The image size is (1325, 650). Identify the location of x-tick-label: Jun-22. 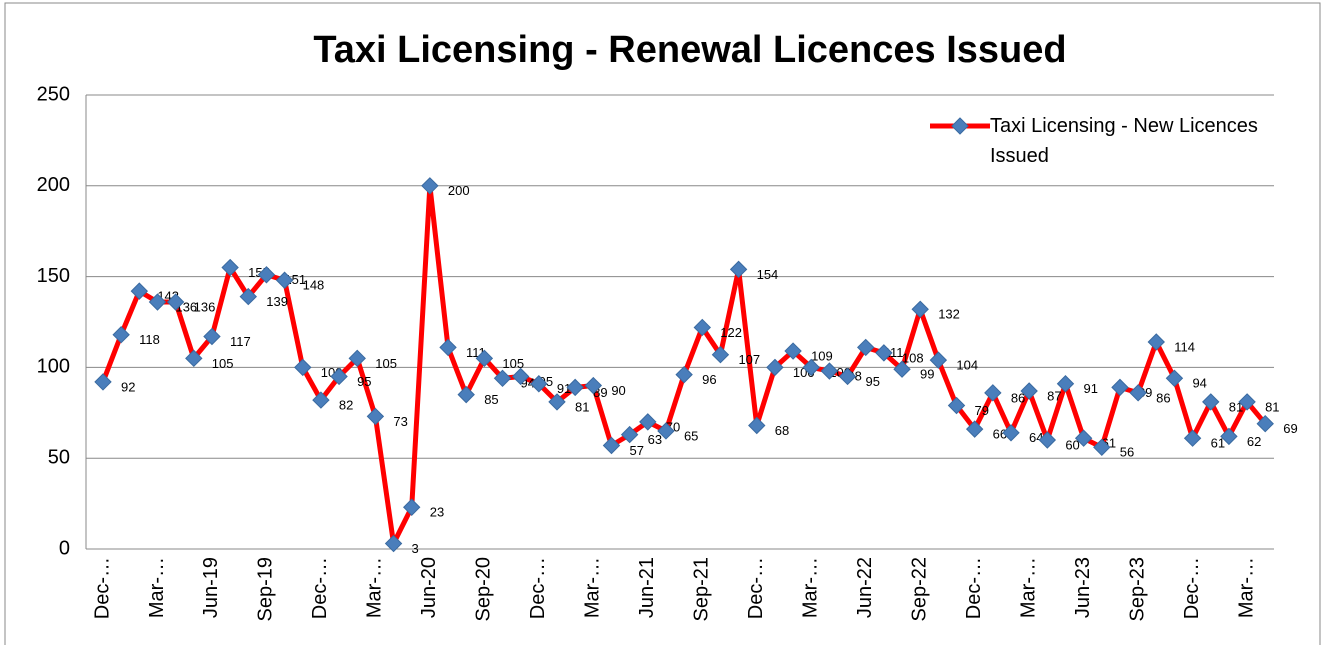
(865, 587).